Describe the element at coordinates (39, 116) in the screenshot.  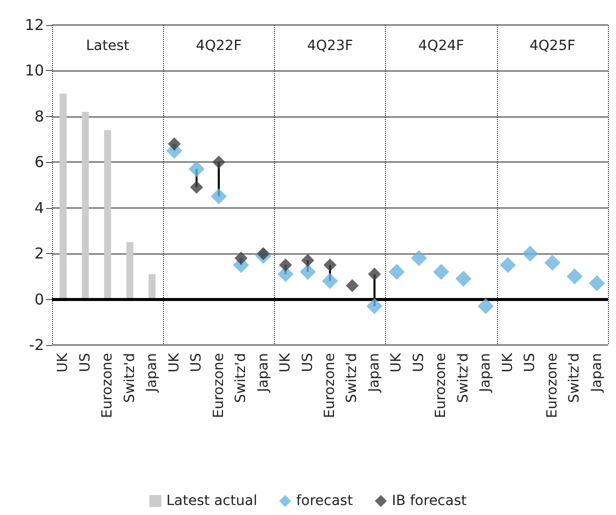
I see `y-tick-label: 8` at that location.